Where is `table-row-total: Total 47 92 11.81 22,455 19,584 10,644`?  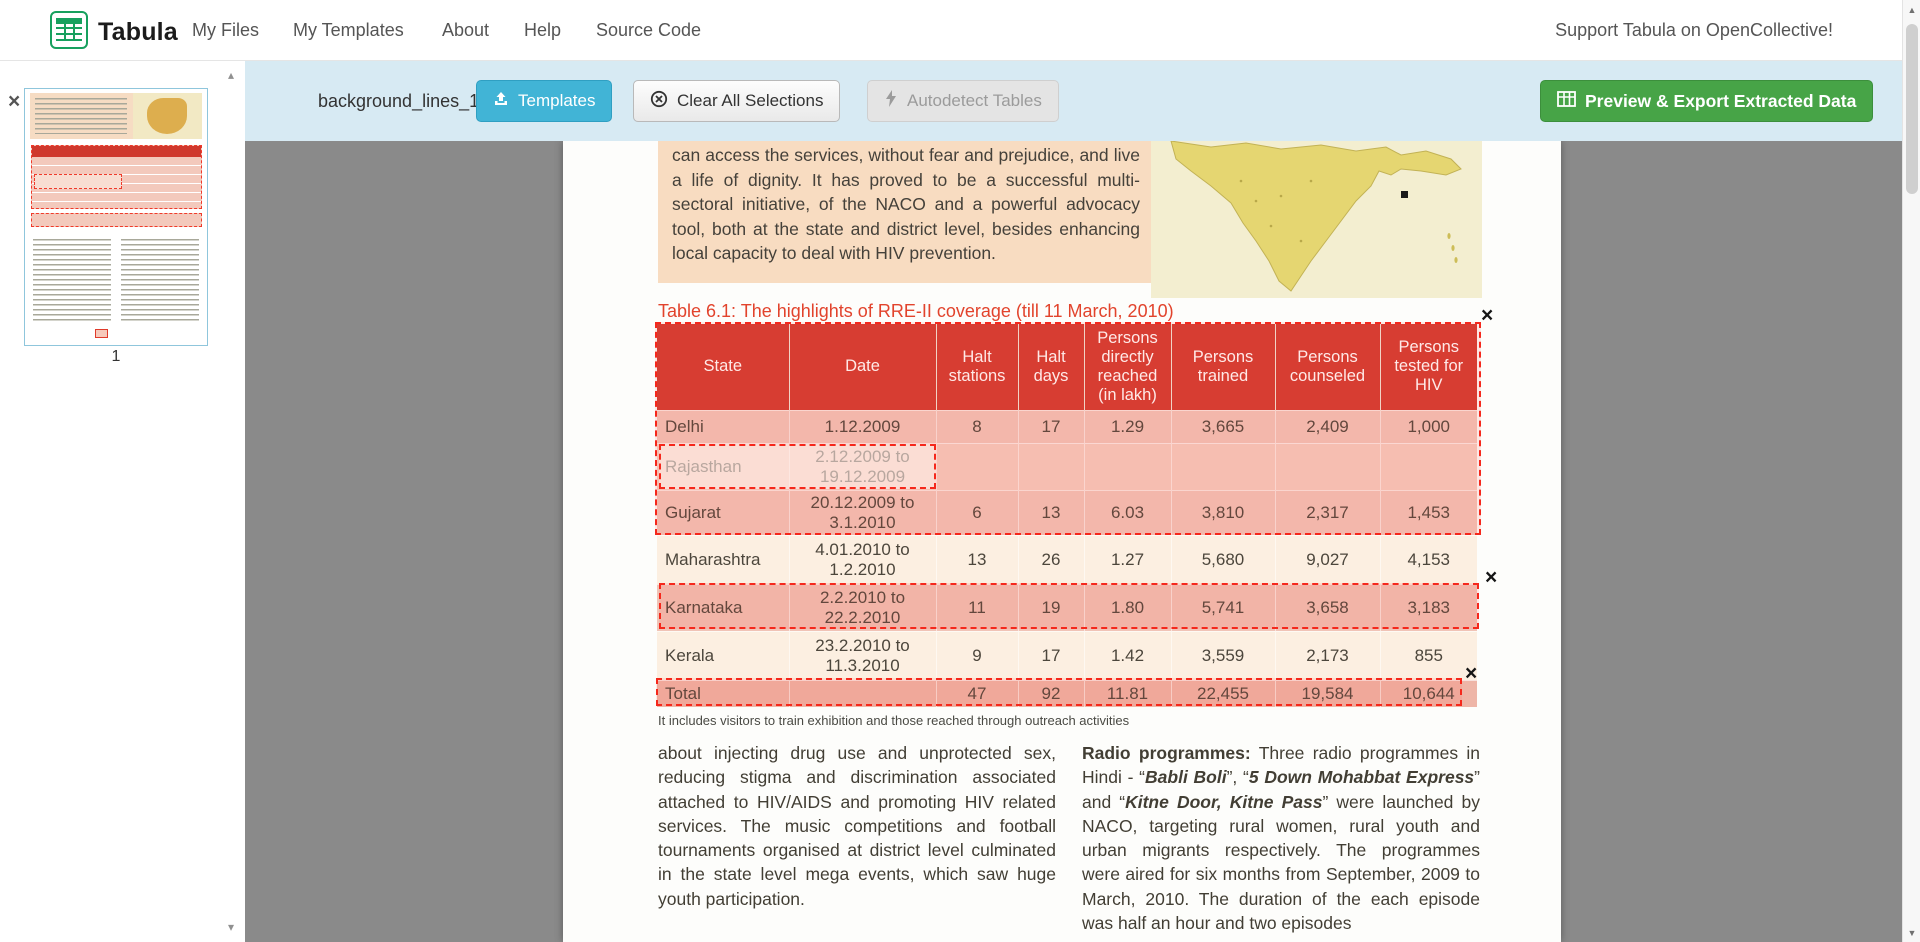
table-row-total: Total 47 92 11.81 22,455 19,584 10,644 is located at coordinates (1067, 693).